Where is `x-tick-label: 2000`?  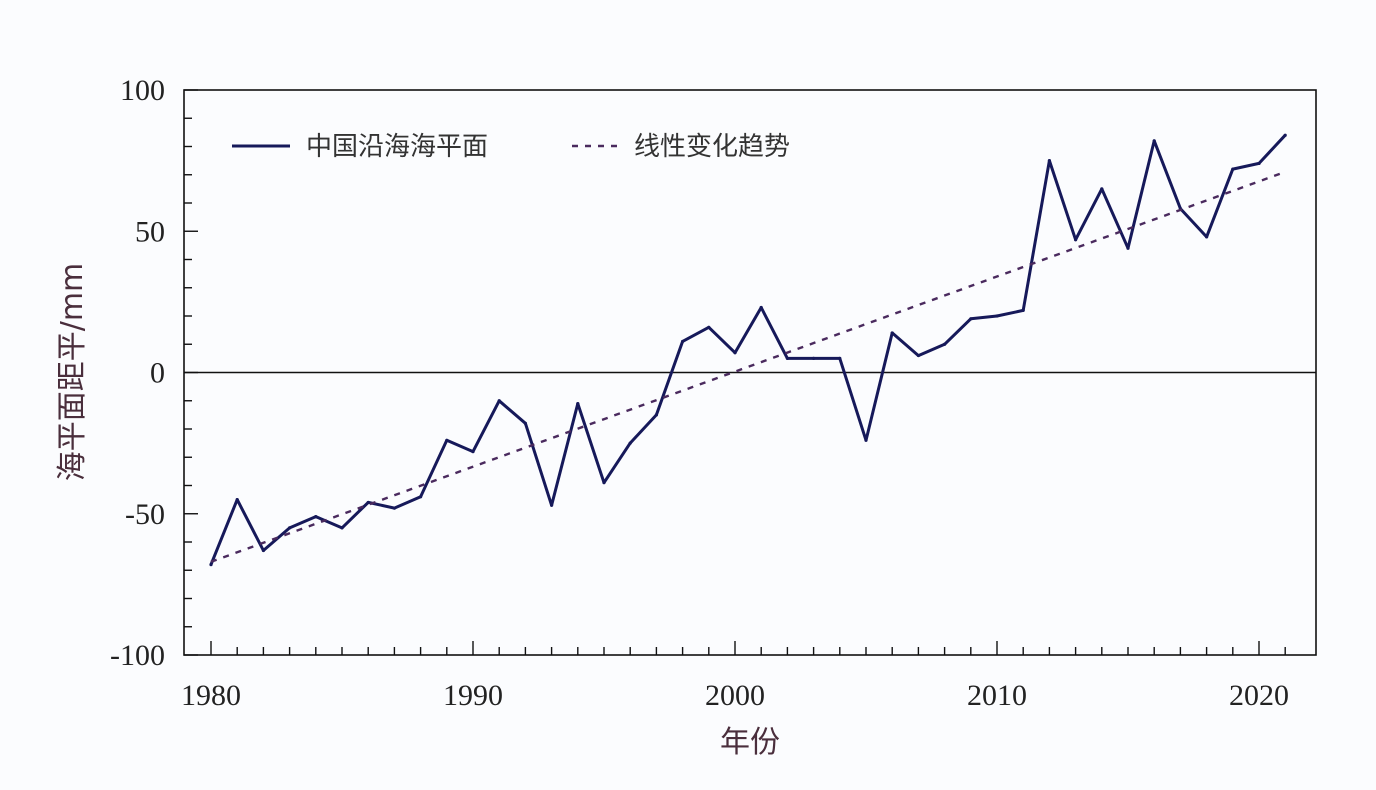
x-tick-label: 2000 is located at coordinates (735, 695).